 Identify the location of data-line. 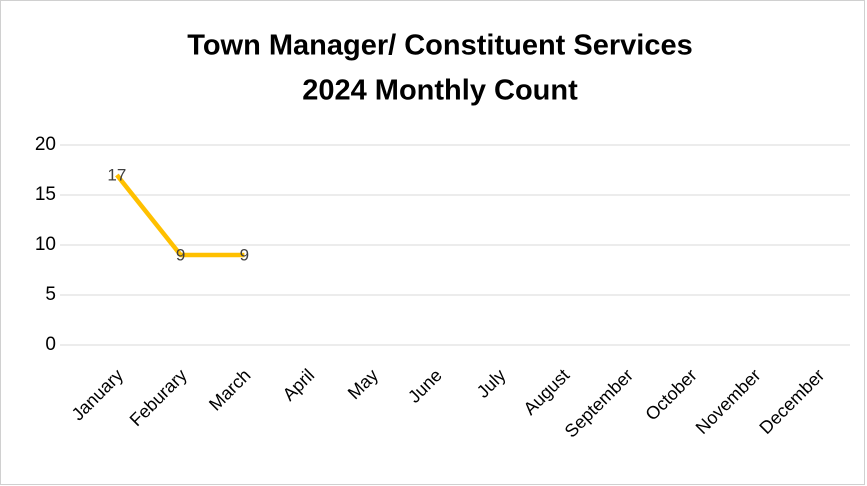
(180, 215).